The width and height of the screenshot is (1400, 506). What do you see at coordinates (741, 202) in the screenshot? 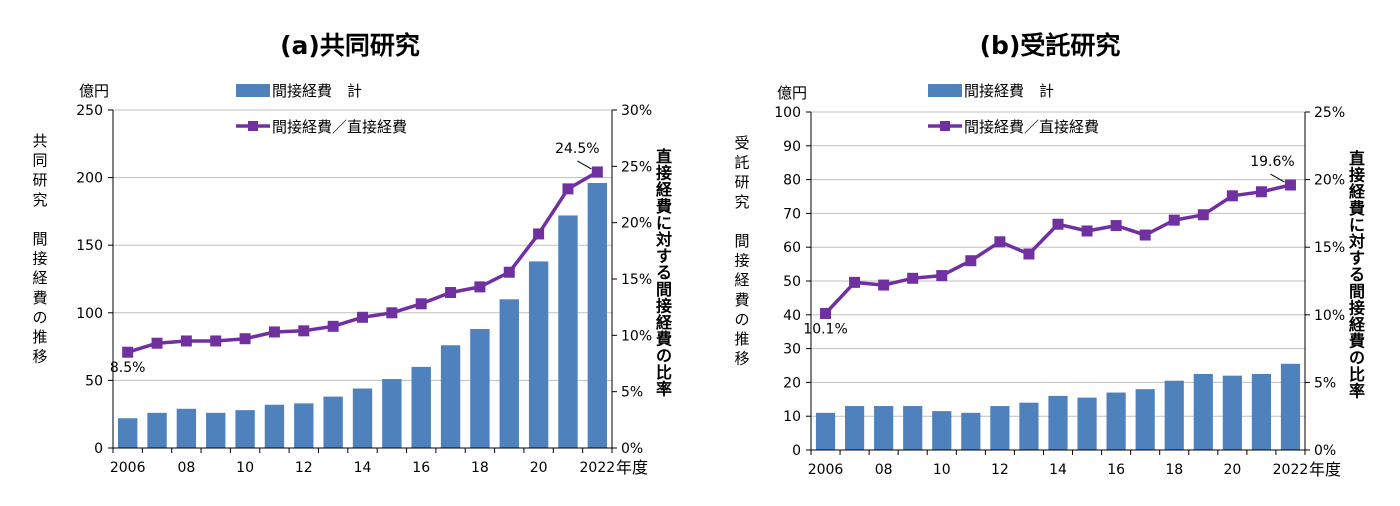
I see `left-axis-label-char: 究` at bounding box center [741, 202].